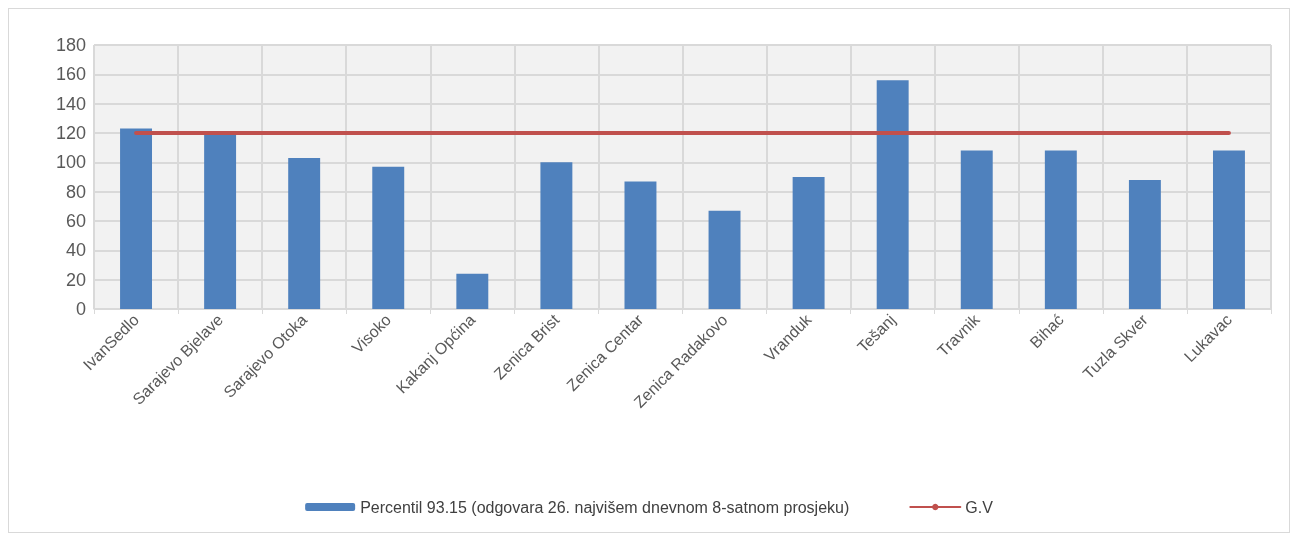 The width and height of the screenshot is (1298, 541). I want to click on y-tick-label: 0, so click(80, 309).